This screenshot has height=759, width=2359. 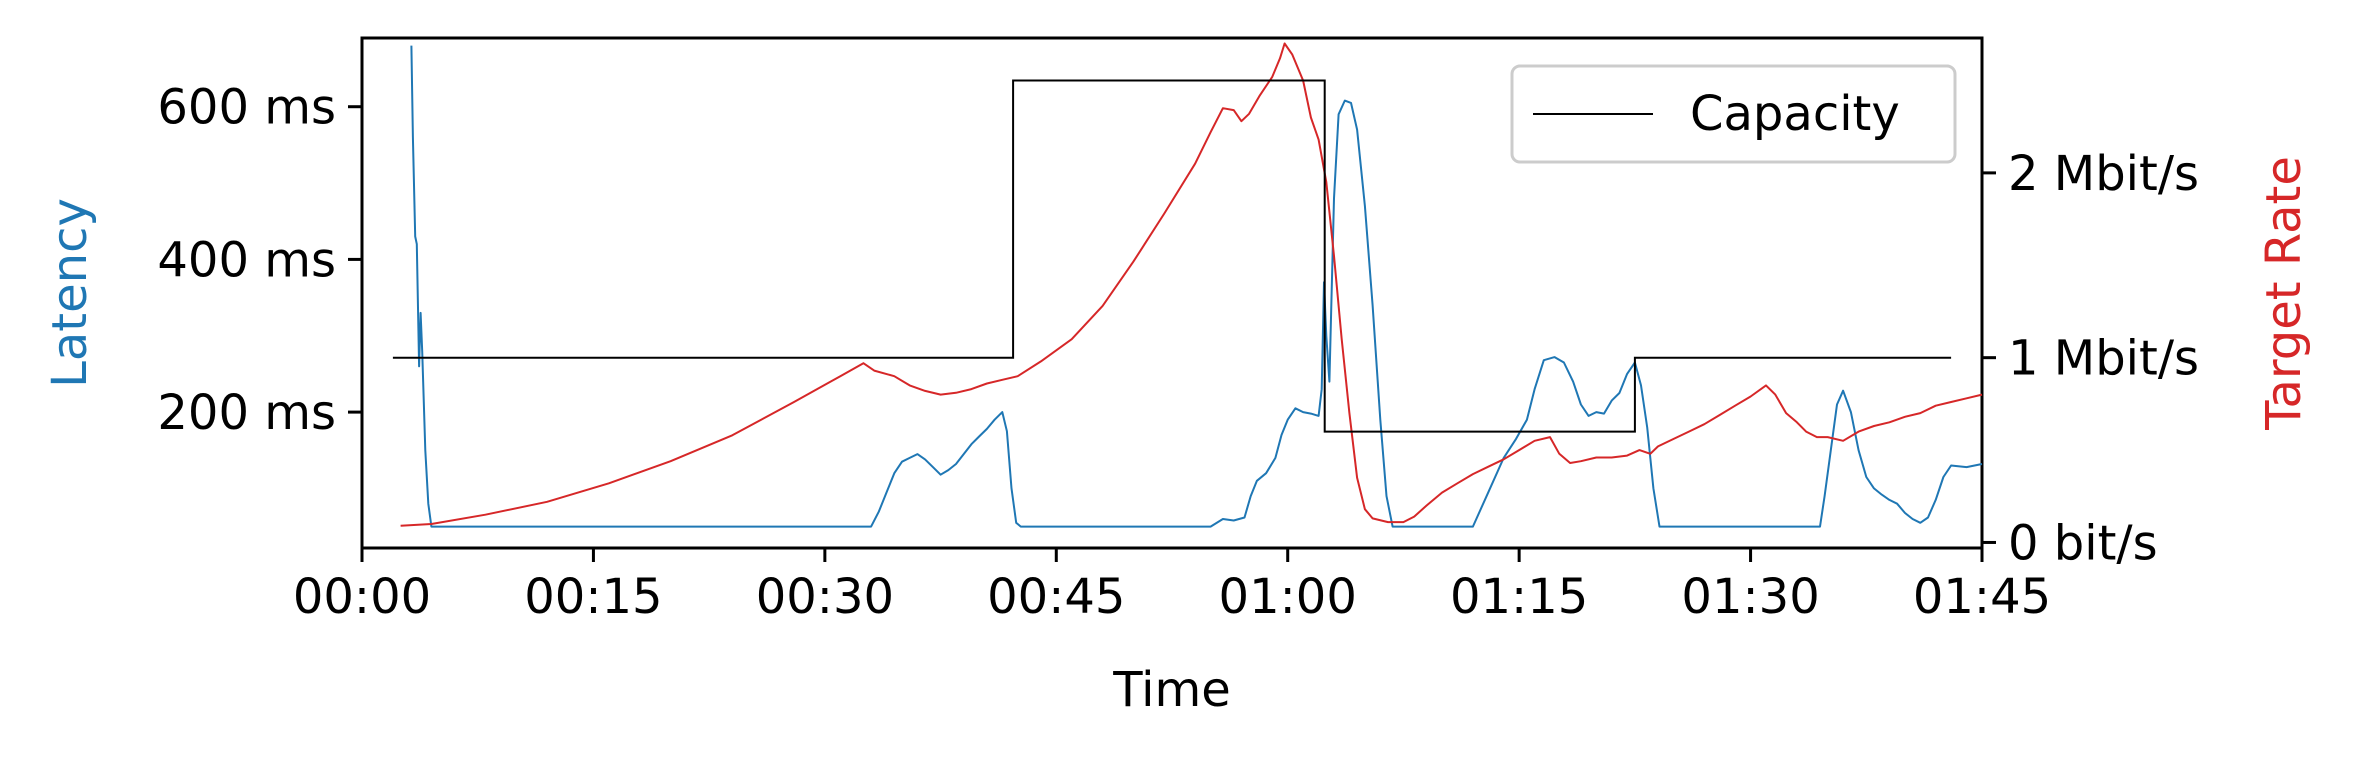 What do you see at coordinates (1795, 114) in the screenshot?
I see `legend-capacity-label: Capacity` at bounding box center [1795, 114].